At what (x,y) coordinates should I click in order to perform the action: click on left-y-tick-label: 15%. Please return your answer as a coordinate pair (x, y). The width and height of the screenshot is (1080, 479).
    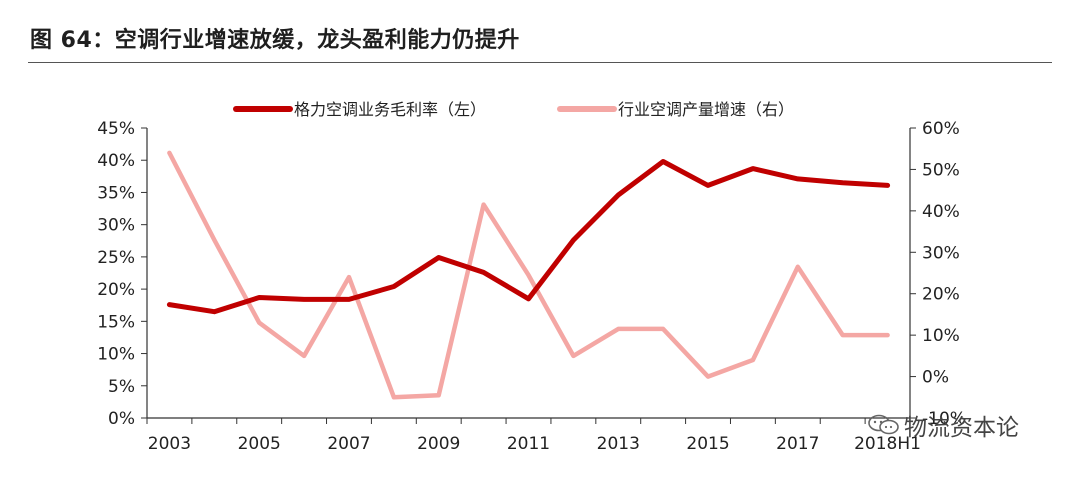
    Looking at the image, I should click on (116, 322).